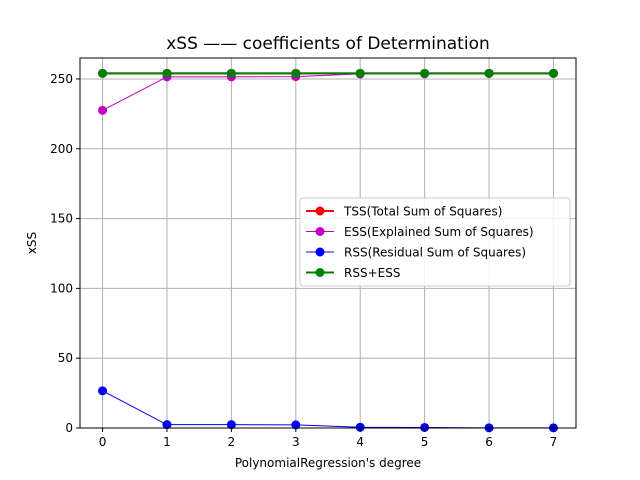 Image resolution: width=640 pixels, height=480 pixels. I want to click on y-tick-label: 200, so click(61, 149).